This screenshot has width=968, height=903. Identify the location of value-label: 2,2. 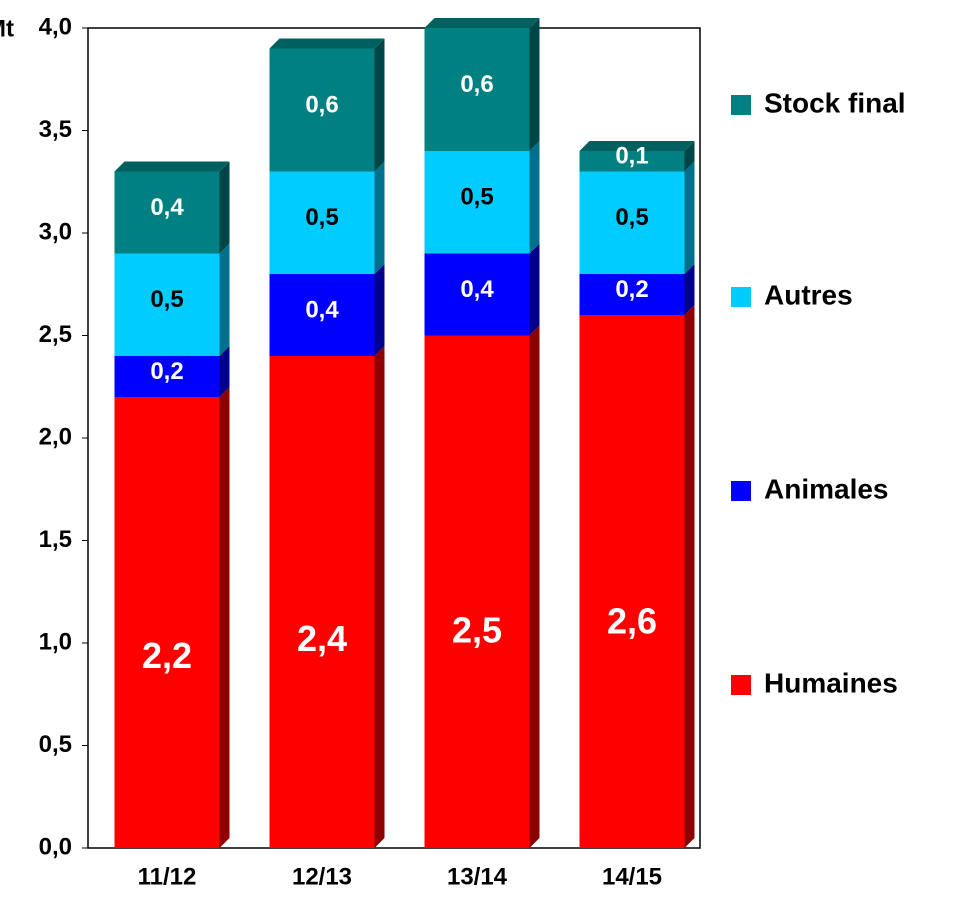
(167, 655).